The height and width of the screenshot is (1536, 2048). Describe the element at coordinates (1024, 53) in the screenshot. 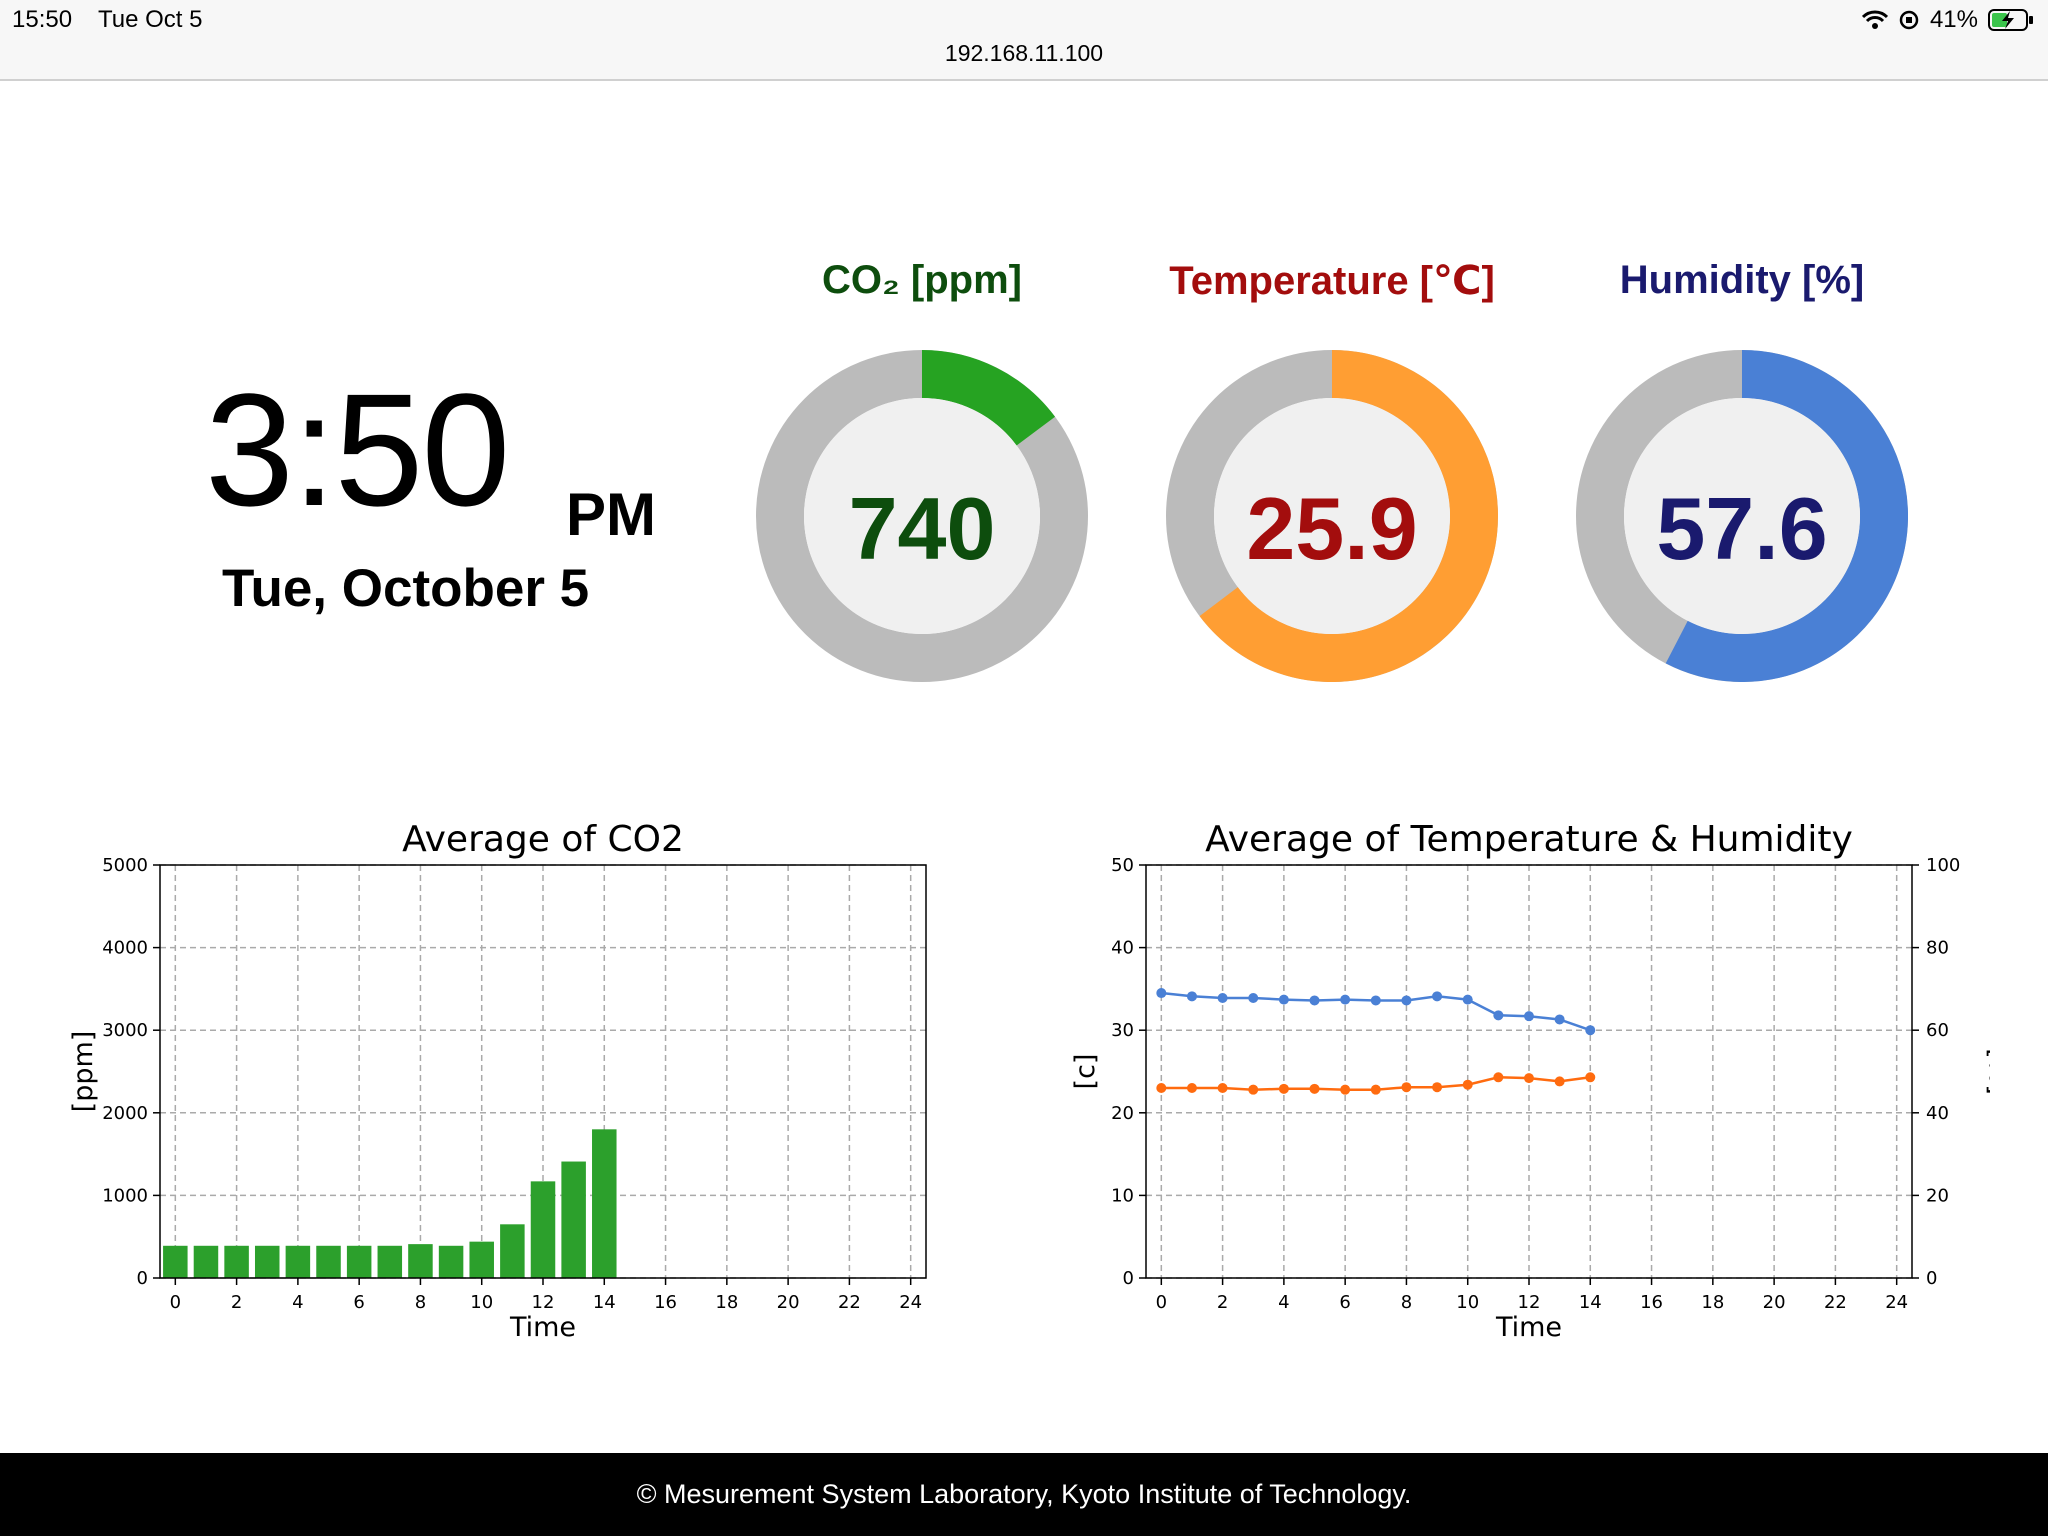

I see `address-bar: 192.168.11.100` at that location.